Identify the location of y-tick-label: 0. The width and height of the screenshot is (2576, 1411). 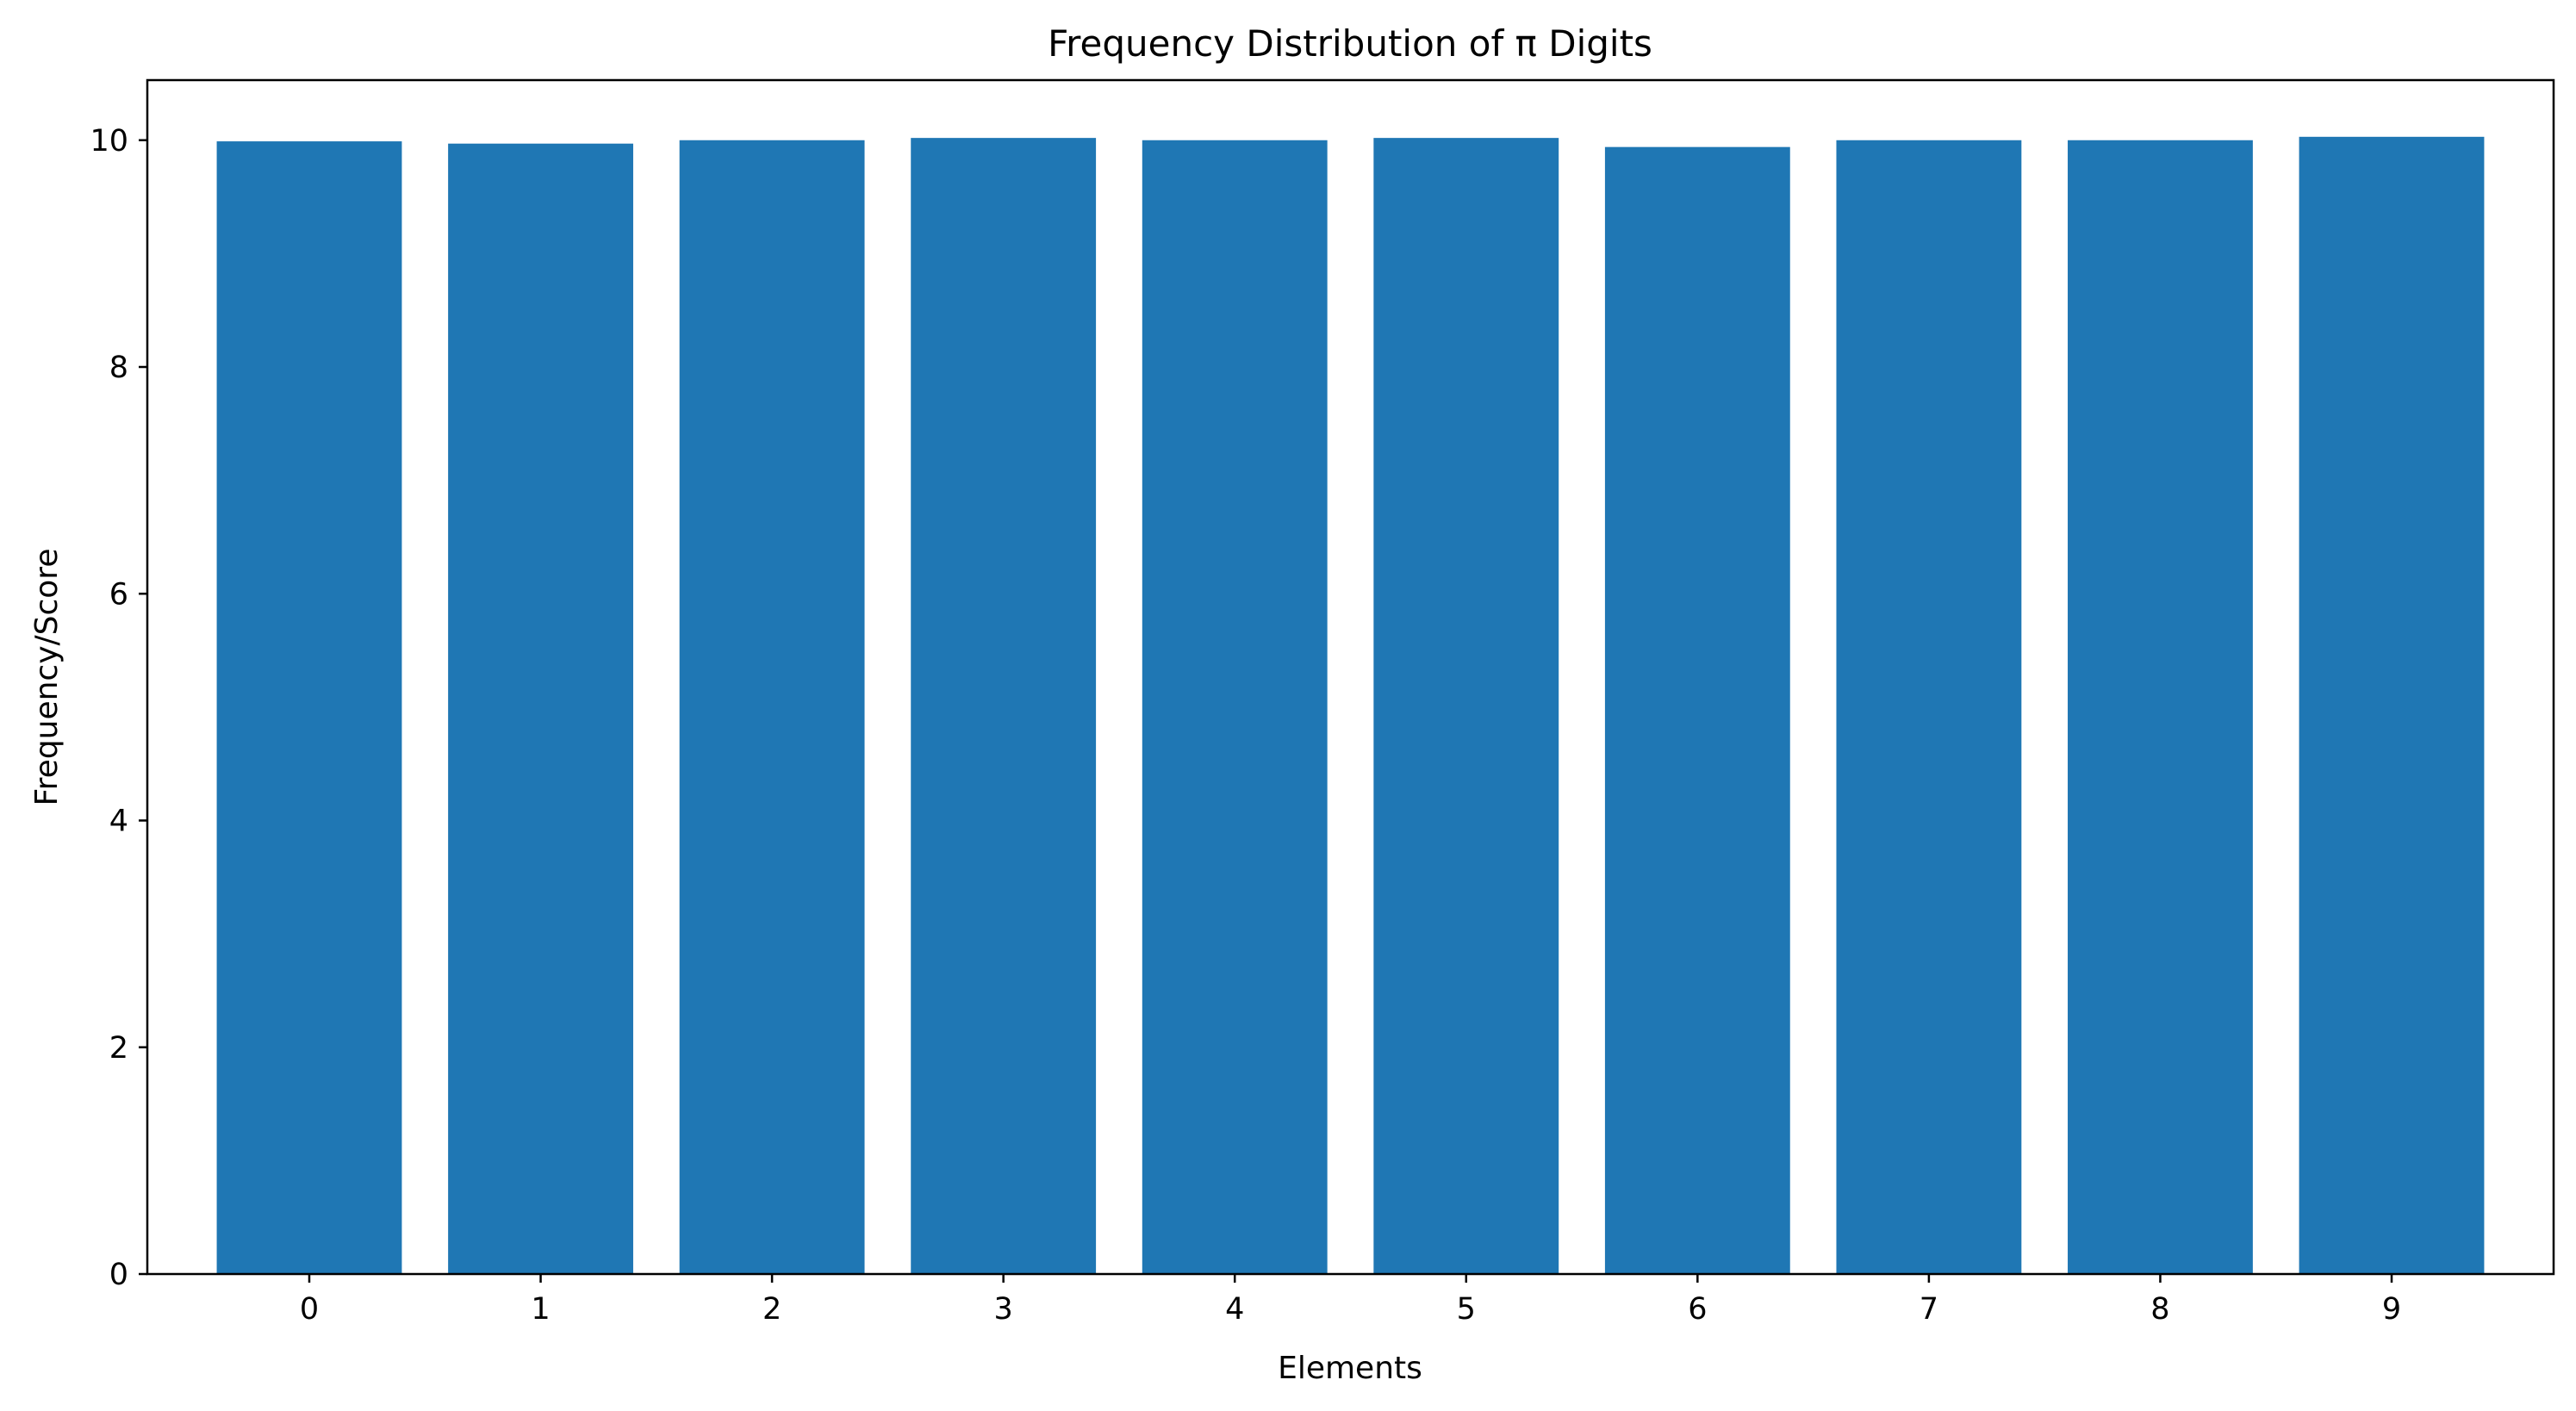
(119, 1275).